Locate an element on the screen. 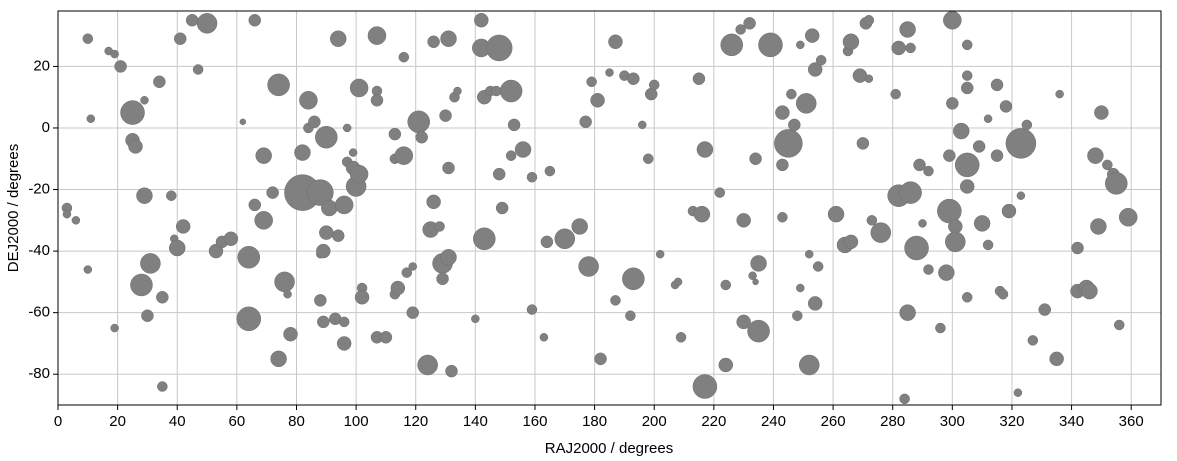 The width and height of the screenshot is (1177, 461). x-tick-label: 140 is located at coordinates (475, 421).